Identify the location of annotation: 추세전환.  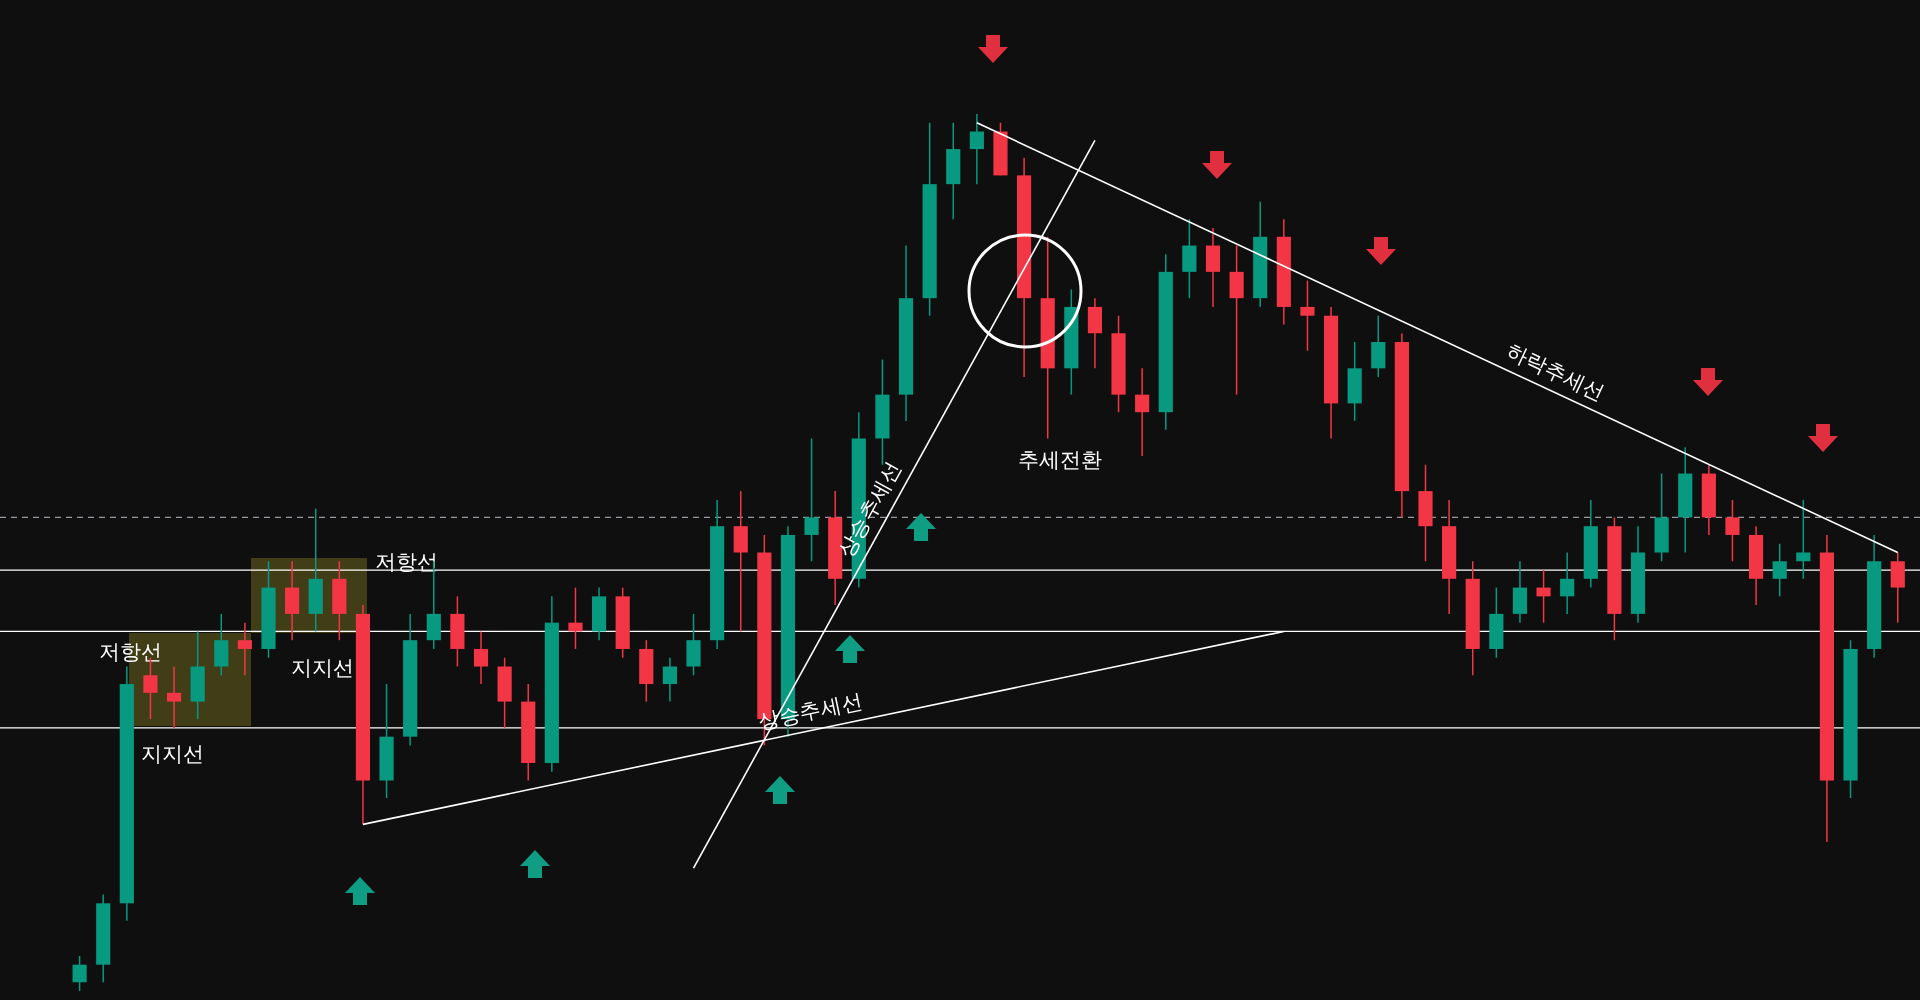
(1060, 460).